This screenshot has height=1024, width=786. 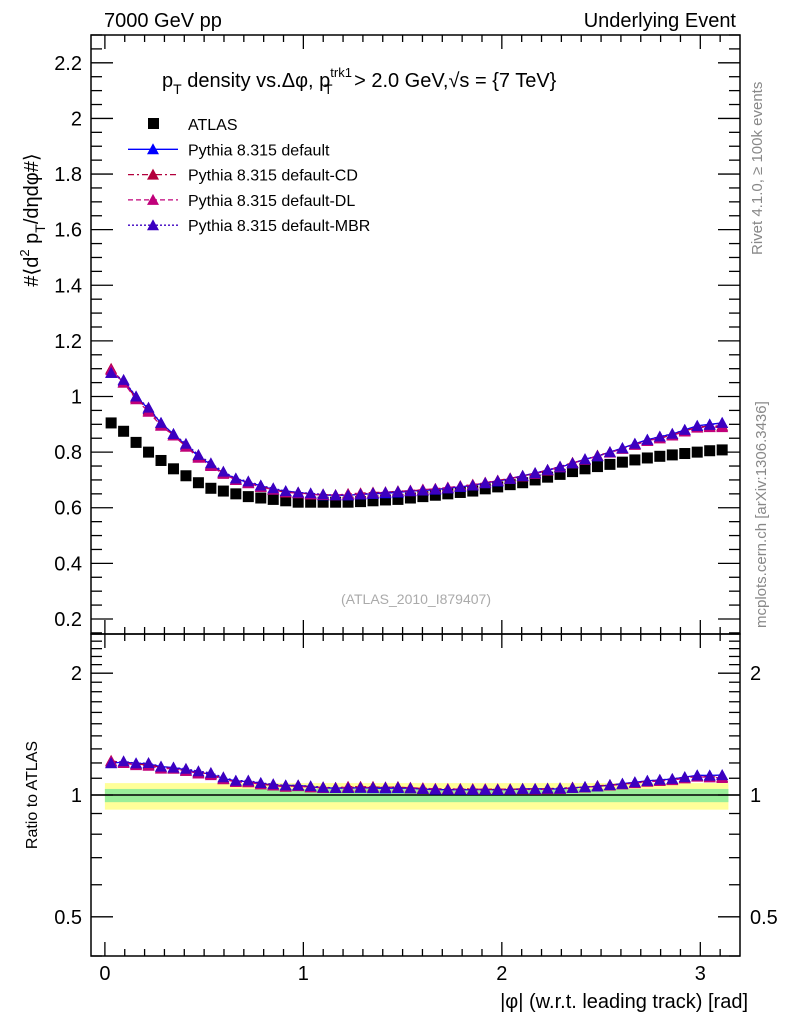 I want to click on series-atlas, so click(x=416, y=462).